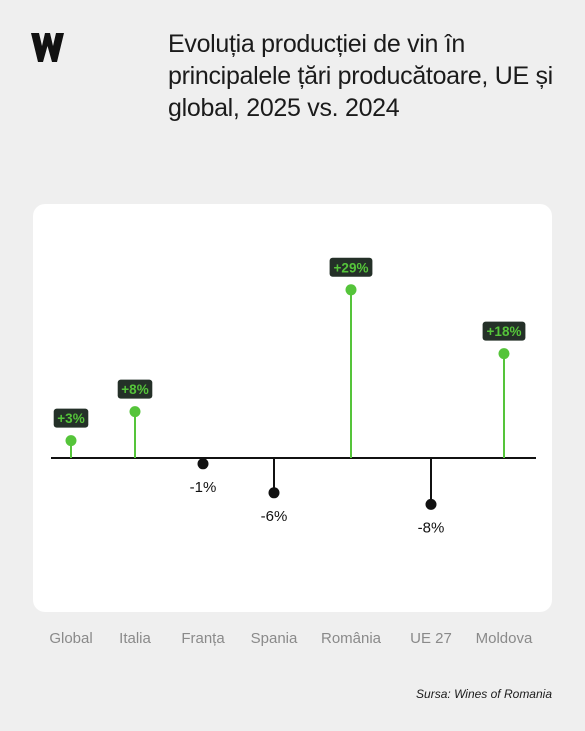 This screenshot has width=585, height=731. What do you see at coordinates (203, 487) in the screenshot?
I see `data-label: -1%` at bounding box center [203, 487].